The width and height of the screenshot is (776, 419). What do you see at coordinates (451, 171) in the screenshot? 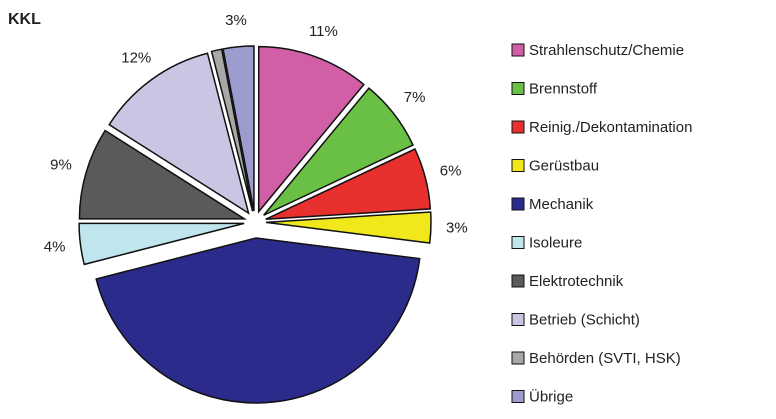
I see `data-label: 6%` at bounding box center [451, 171].